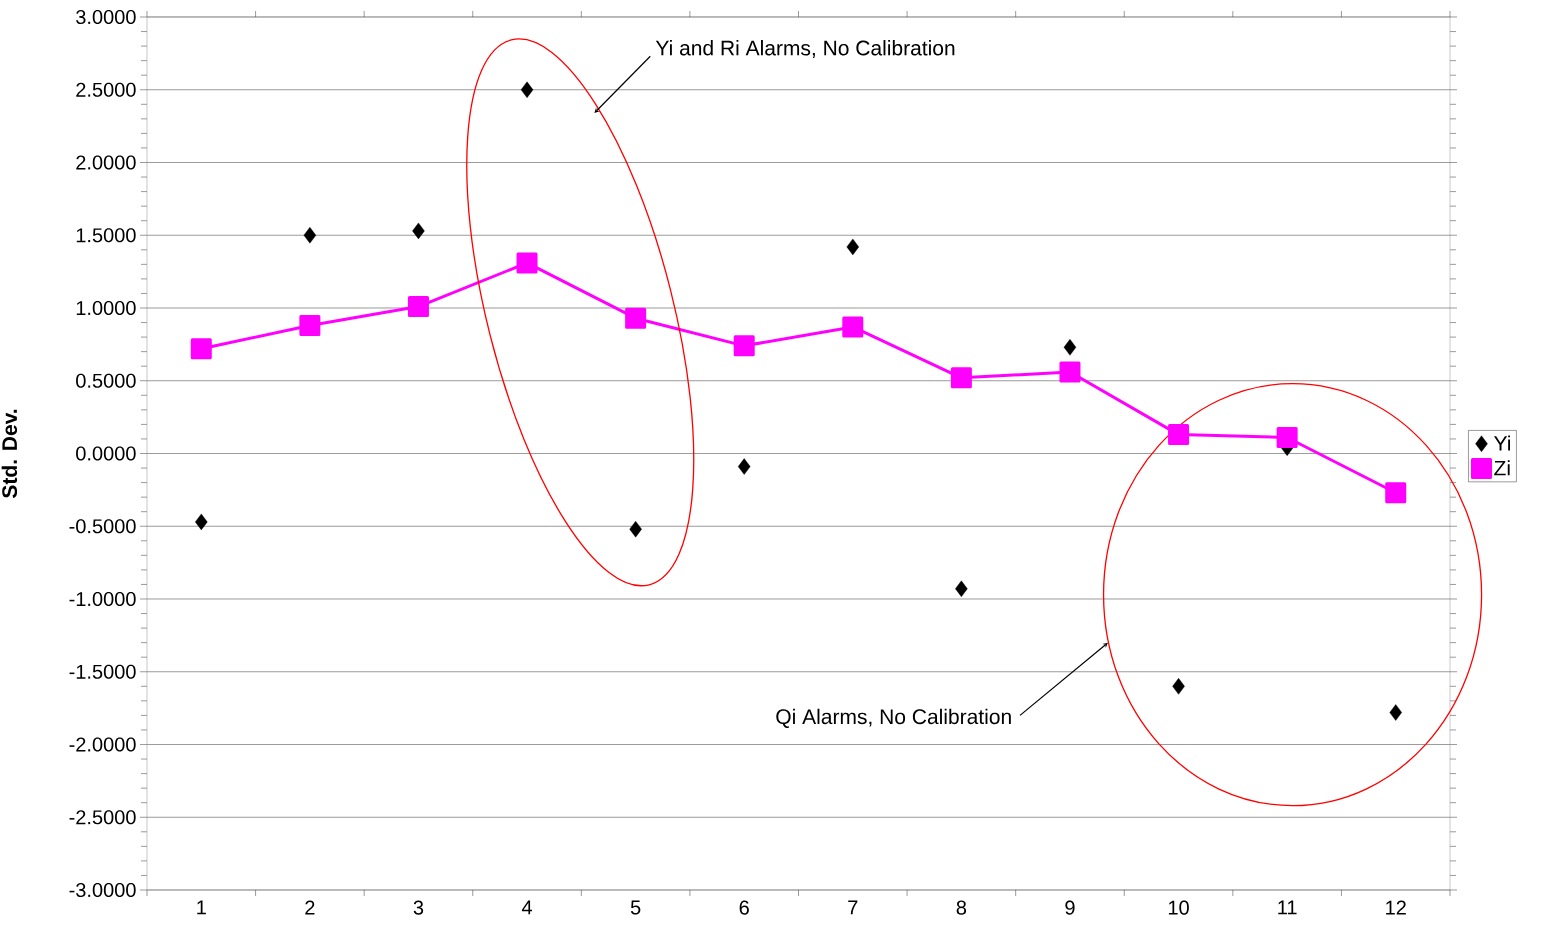 This screenshot has height=940, width=1564. What do you see at coordinates (853, 907) in the screenshot?
I see `x-tick-label: 7` at bounding box center [853, 907].